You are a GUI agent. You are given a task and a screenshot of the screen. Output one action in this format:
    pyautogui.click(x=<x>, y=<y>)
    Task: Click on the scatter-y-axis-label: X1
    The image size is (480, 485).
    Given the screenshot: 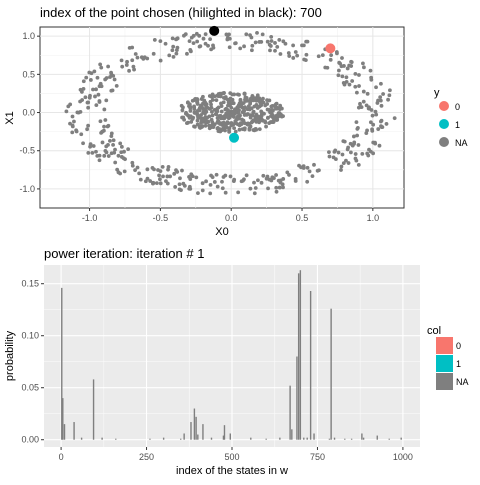 What is the action you would take?
    pyautogui.click(x=10, y=117)
    